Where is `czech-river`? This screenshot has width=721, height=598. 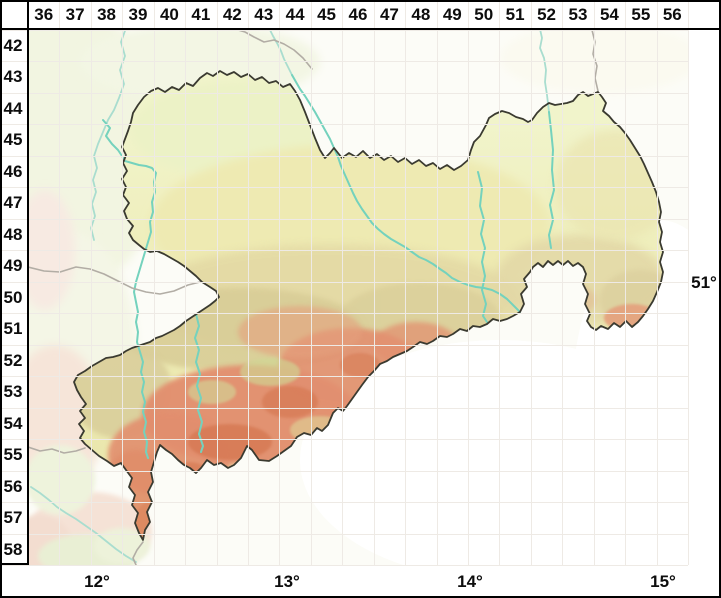 czech-river is located at coordinates (83, 524).